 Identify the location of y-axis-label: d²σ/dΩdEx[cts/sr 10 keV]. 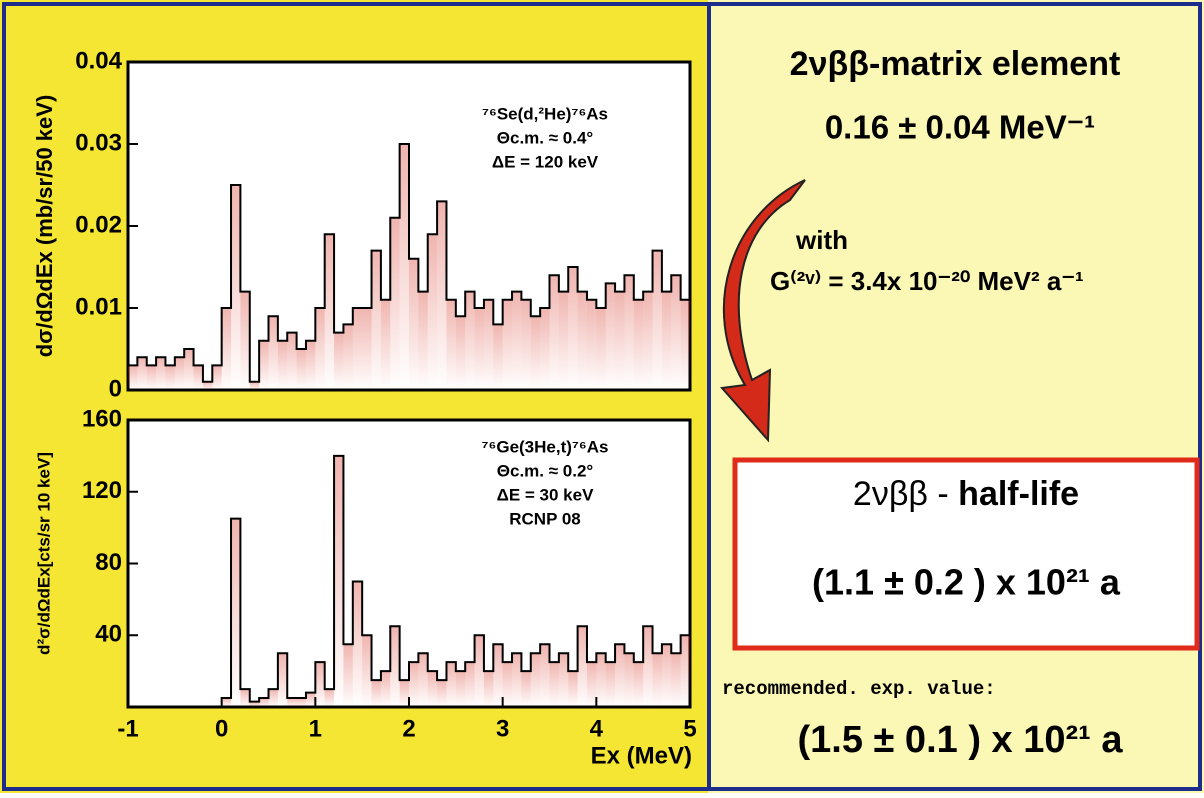
(43, 553).